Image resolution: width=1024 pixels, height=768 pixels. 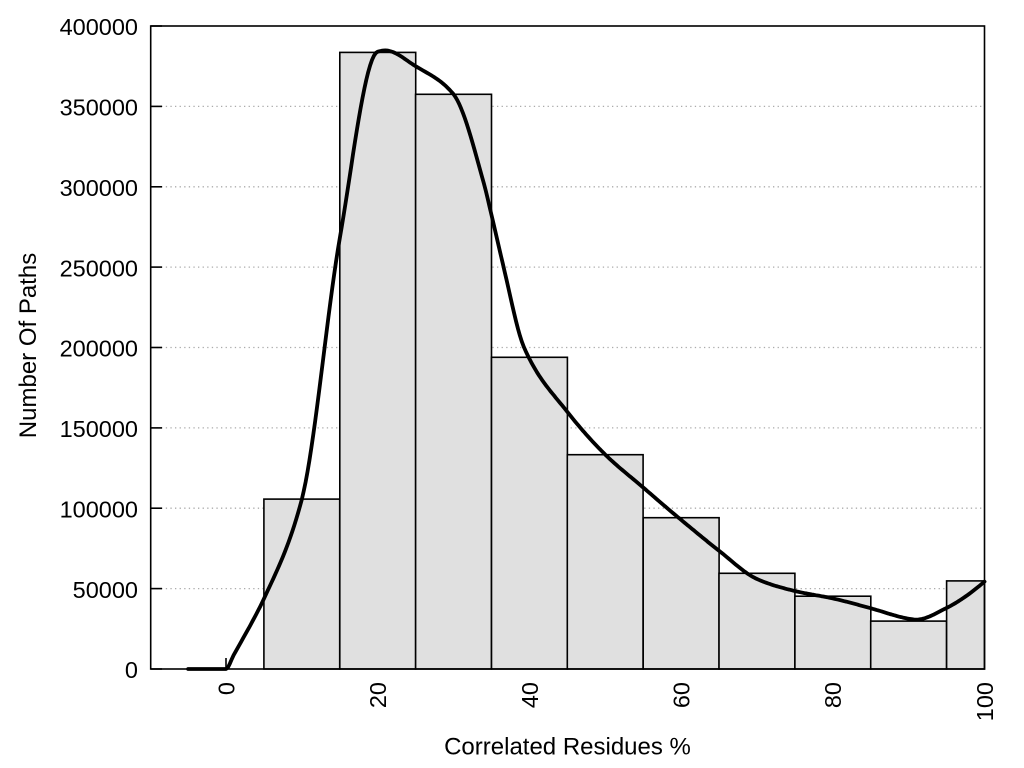 What do you see at coordinates (985, 701) in the screenshot?
I see `svg-text: 100` at bounding box center [985, 701].